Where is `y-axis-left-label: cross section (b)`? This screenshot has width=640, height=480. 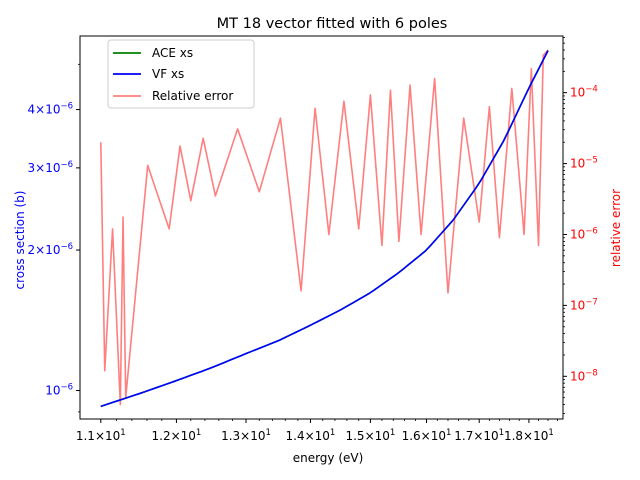
y-axis-left-label: cross section (b) is located at coordinates (20, 240).